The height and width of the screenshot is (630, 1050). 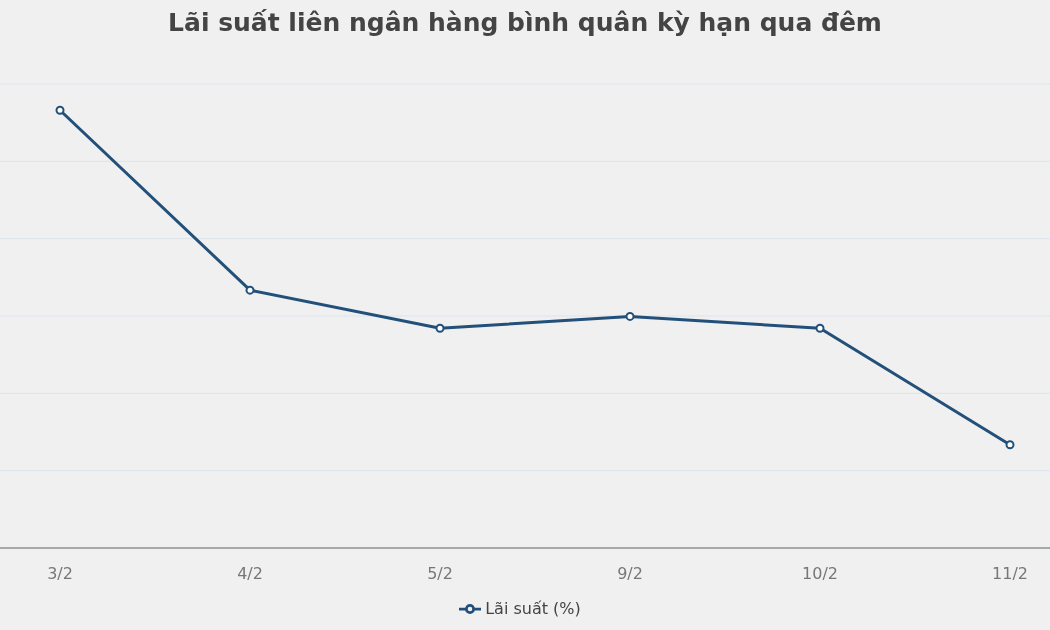 I want to click on x-tick-label: 5/2, so click(x=440, y=574).